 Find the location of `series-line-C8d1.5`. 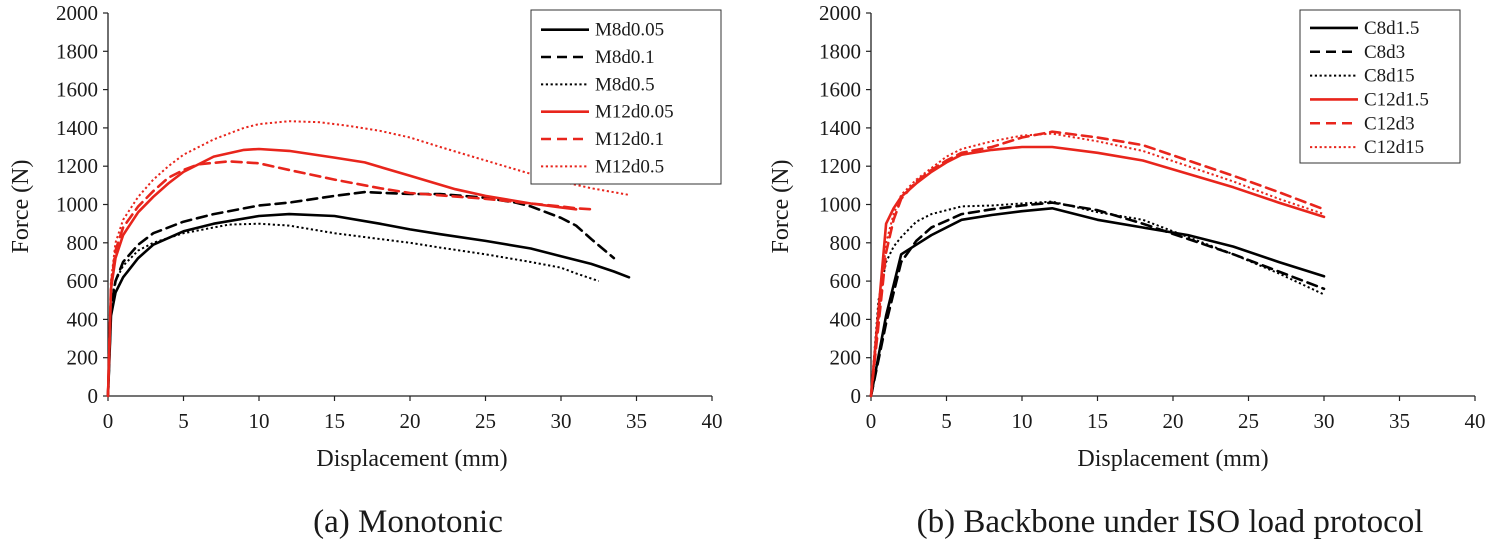

series-line-C8d1.5 is located at coordinates (1097, 302).